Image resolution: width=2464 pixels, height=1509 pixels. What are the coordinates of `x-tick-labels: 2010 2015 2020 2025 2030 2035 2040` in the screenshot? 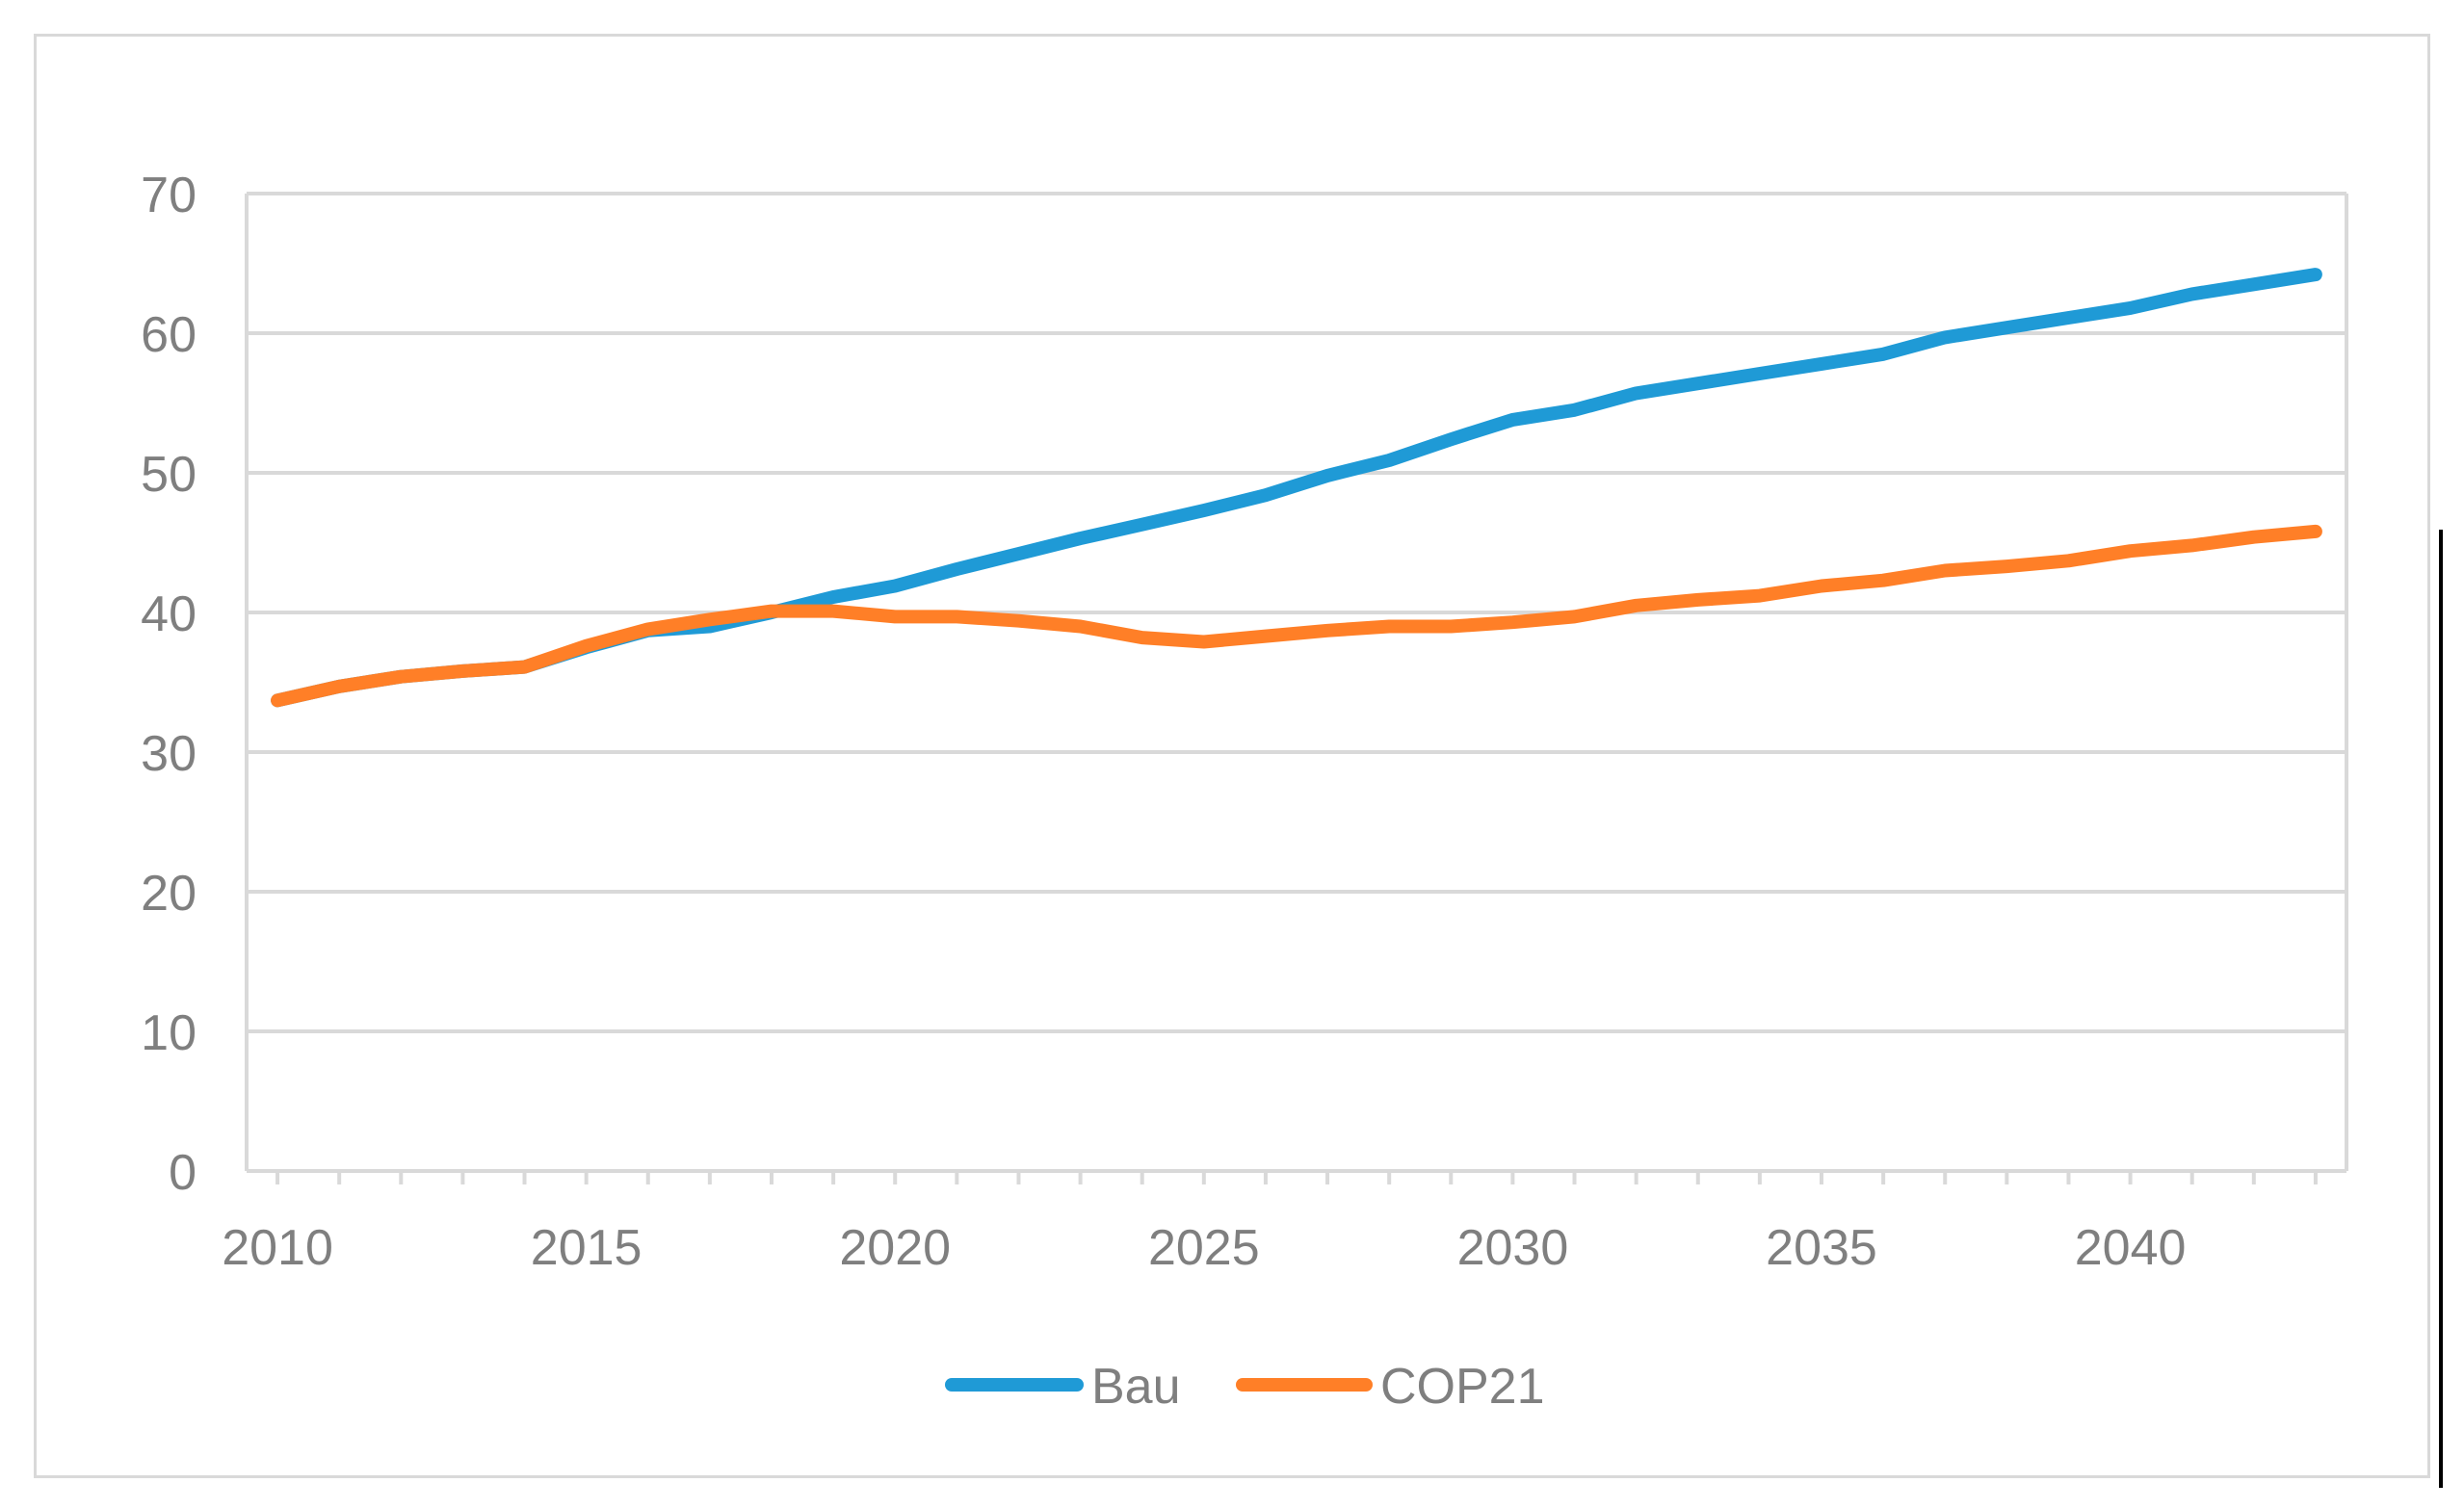 It's located at (1204, 1248).